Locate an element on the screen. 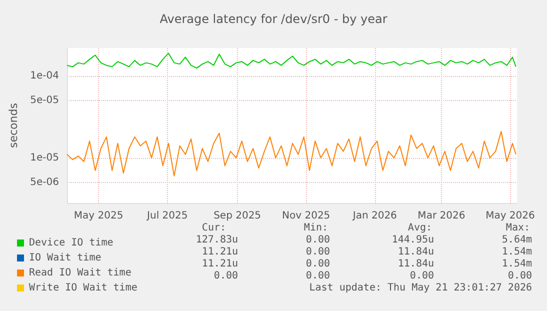 The width and height of the screenshot is (547, 311). y-tick-label: 1e-05 is located at coordinates (44, 158).